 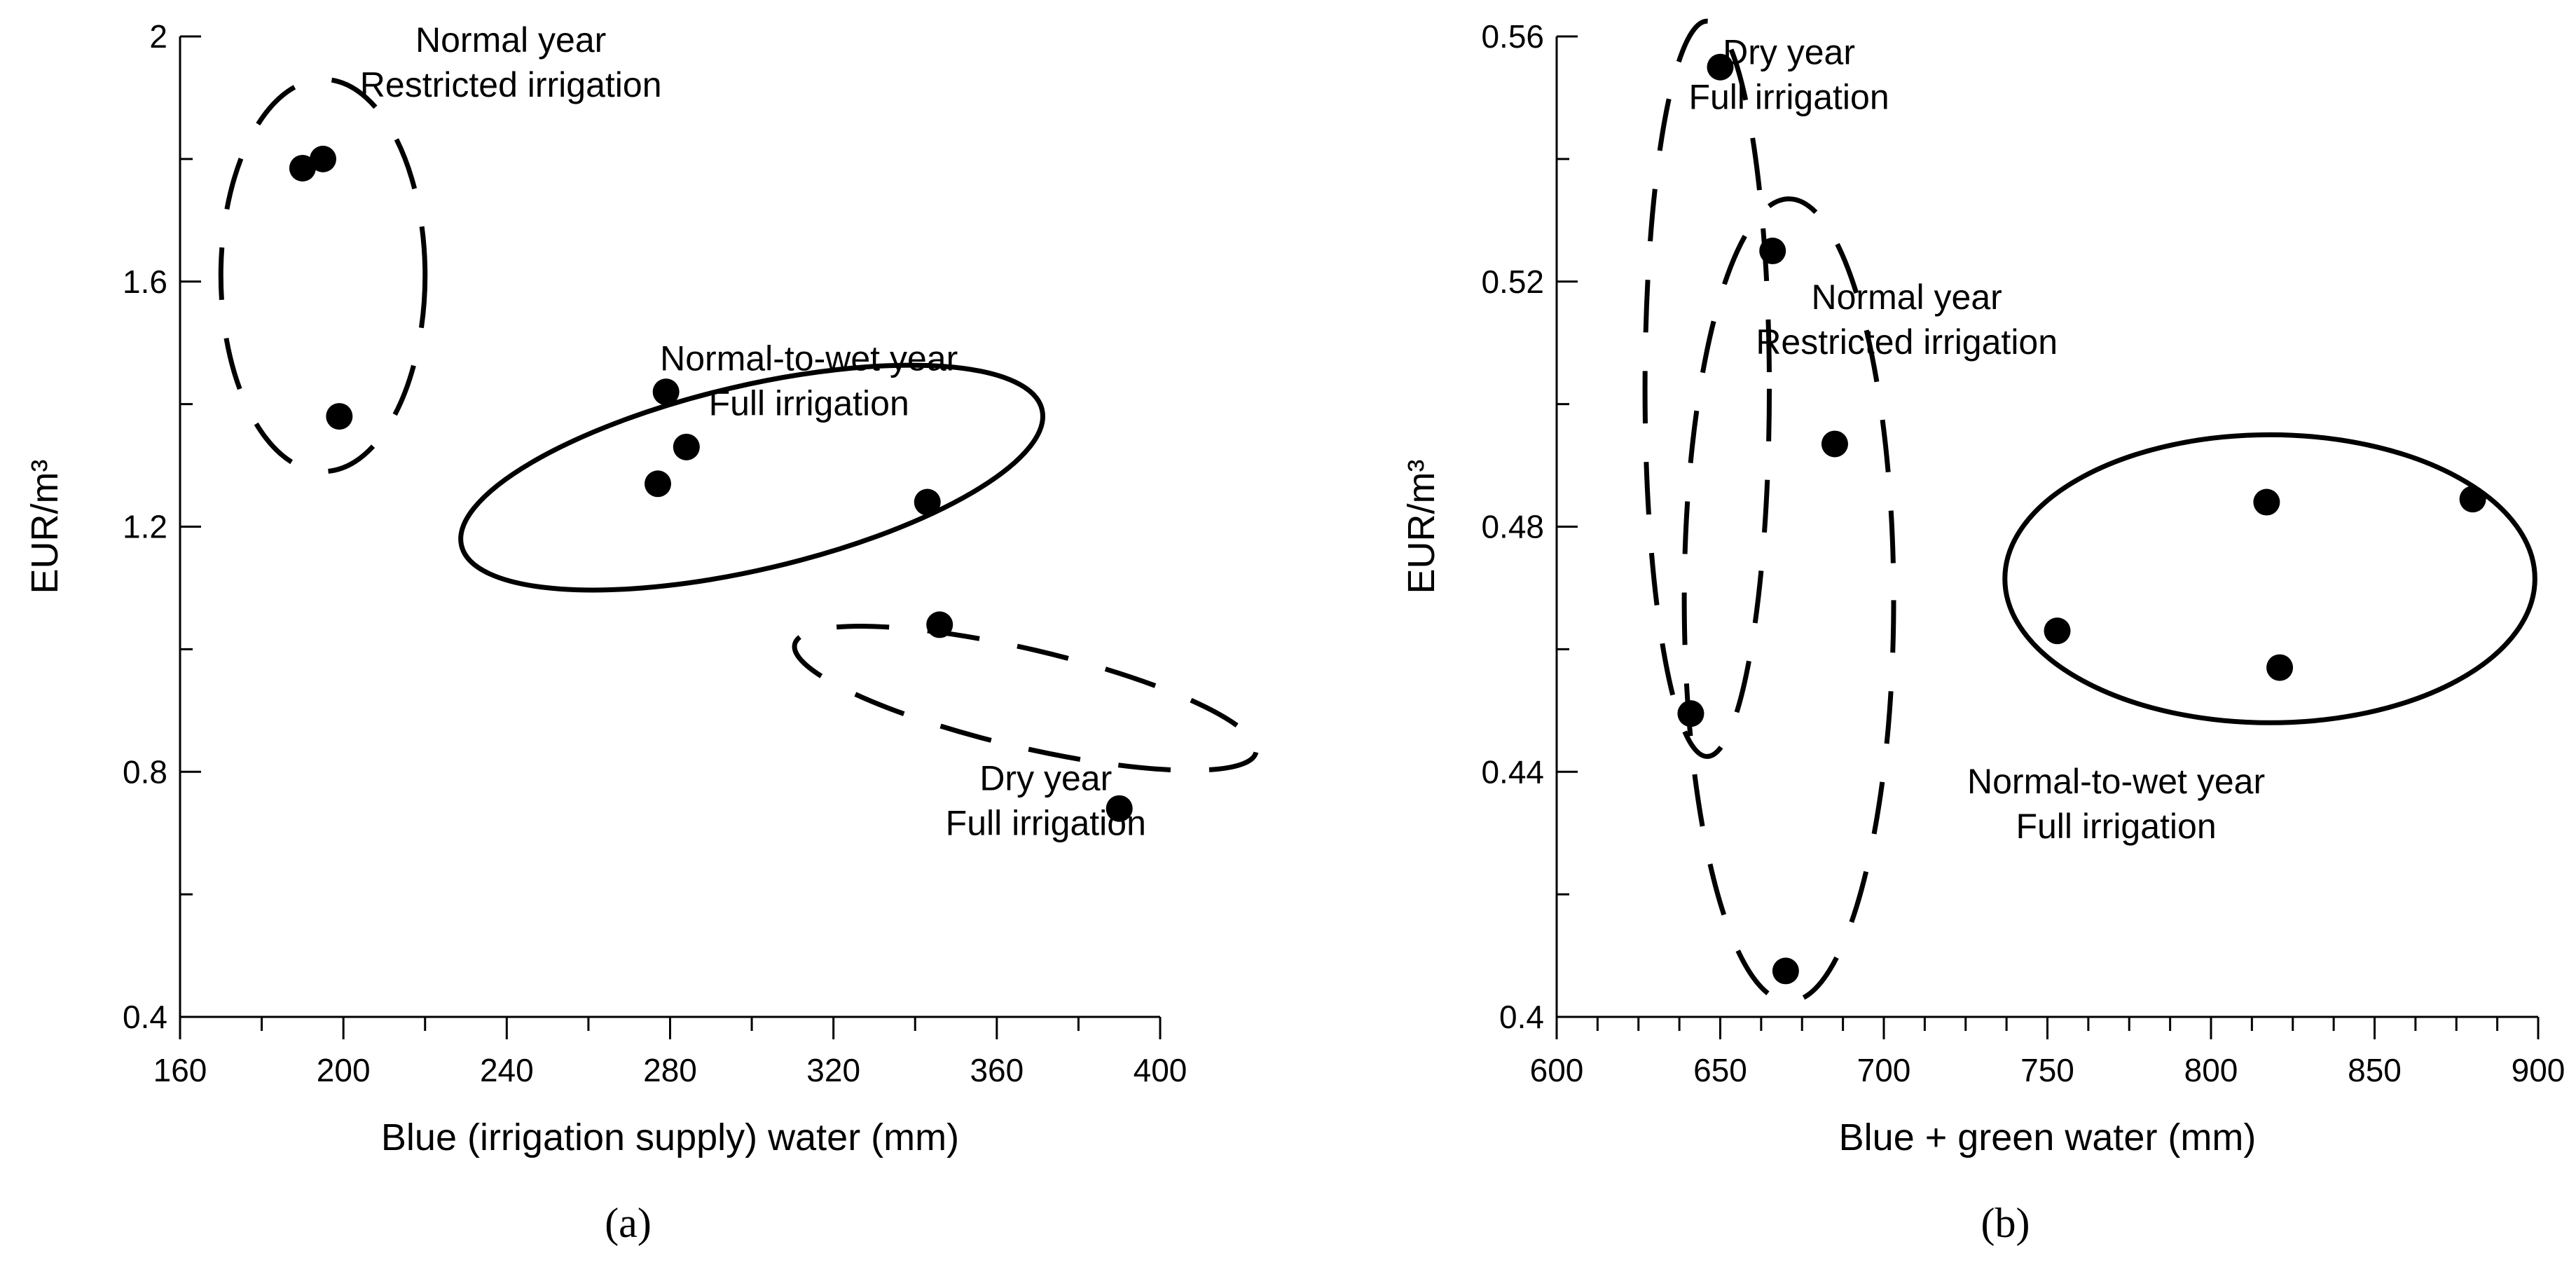 What do you see at coordinates (1720, 1070) in the screenshot?
I see `x-tick-label: 650` at bounding box center [1720, 1070].